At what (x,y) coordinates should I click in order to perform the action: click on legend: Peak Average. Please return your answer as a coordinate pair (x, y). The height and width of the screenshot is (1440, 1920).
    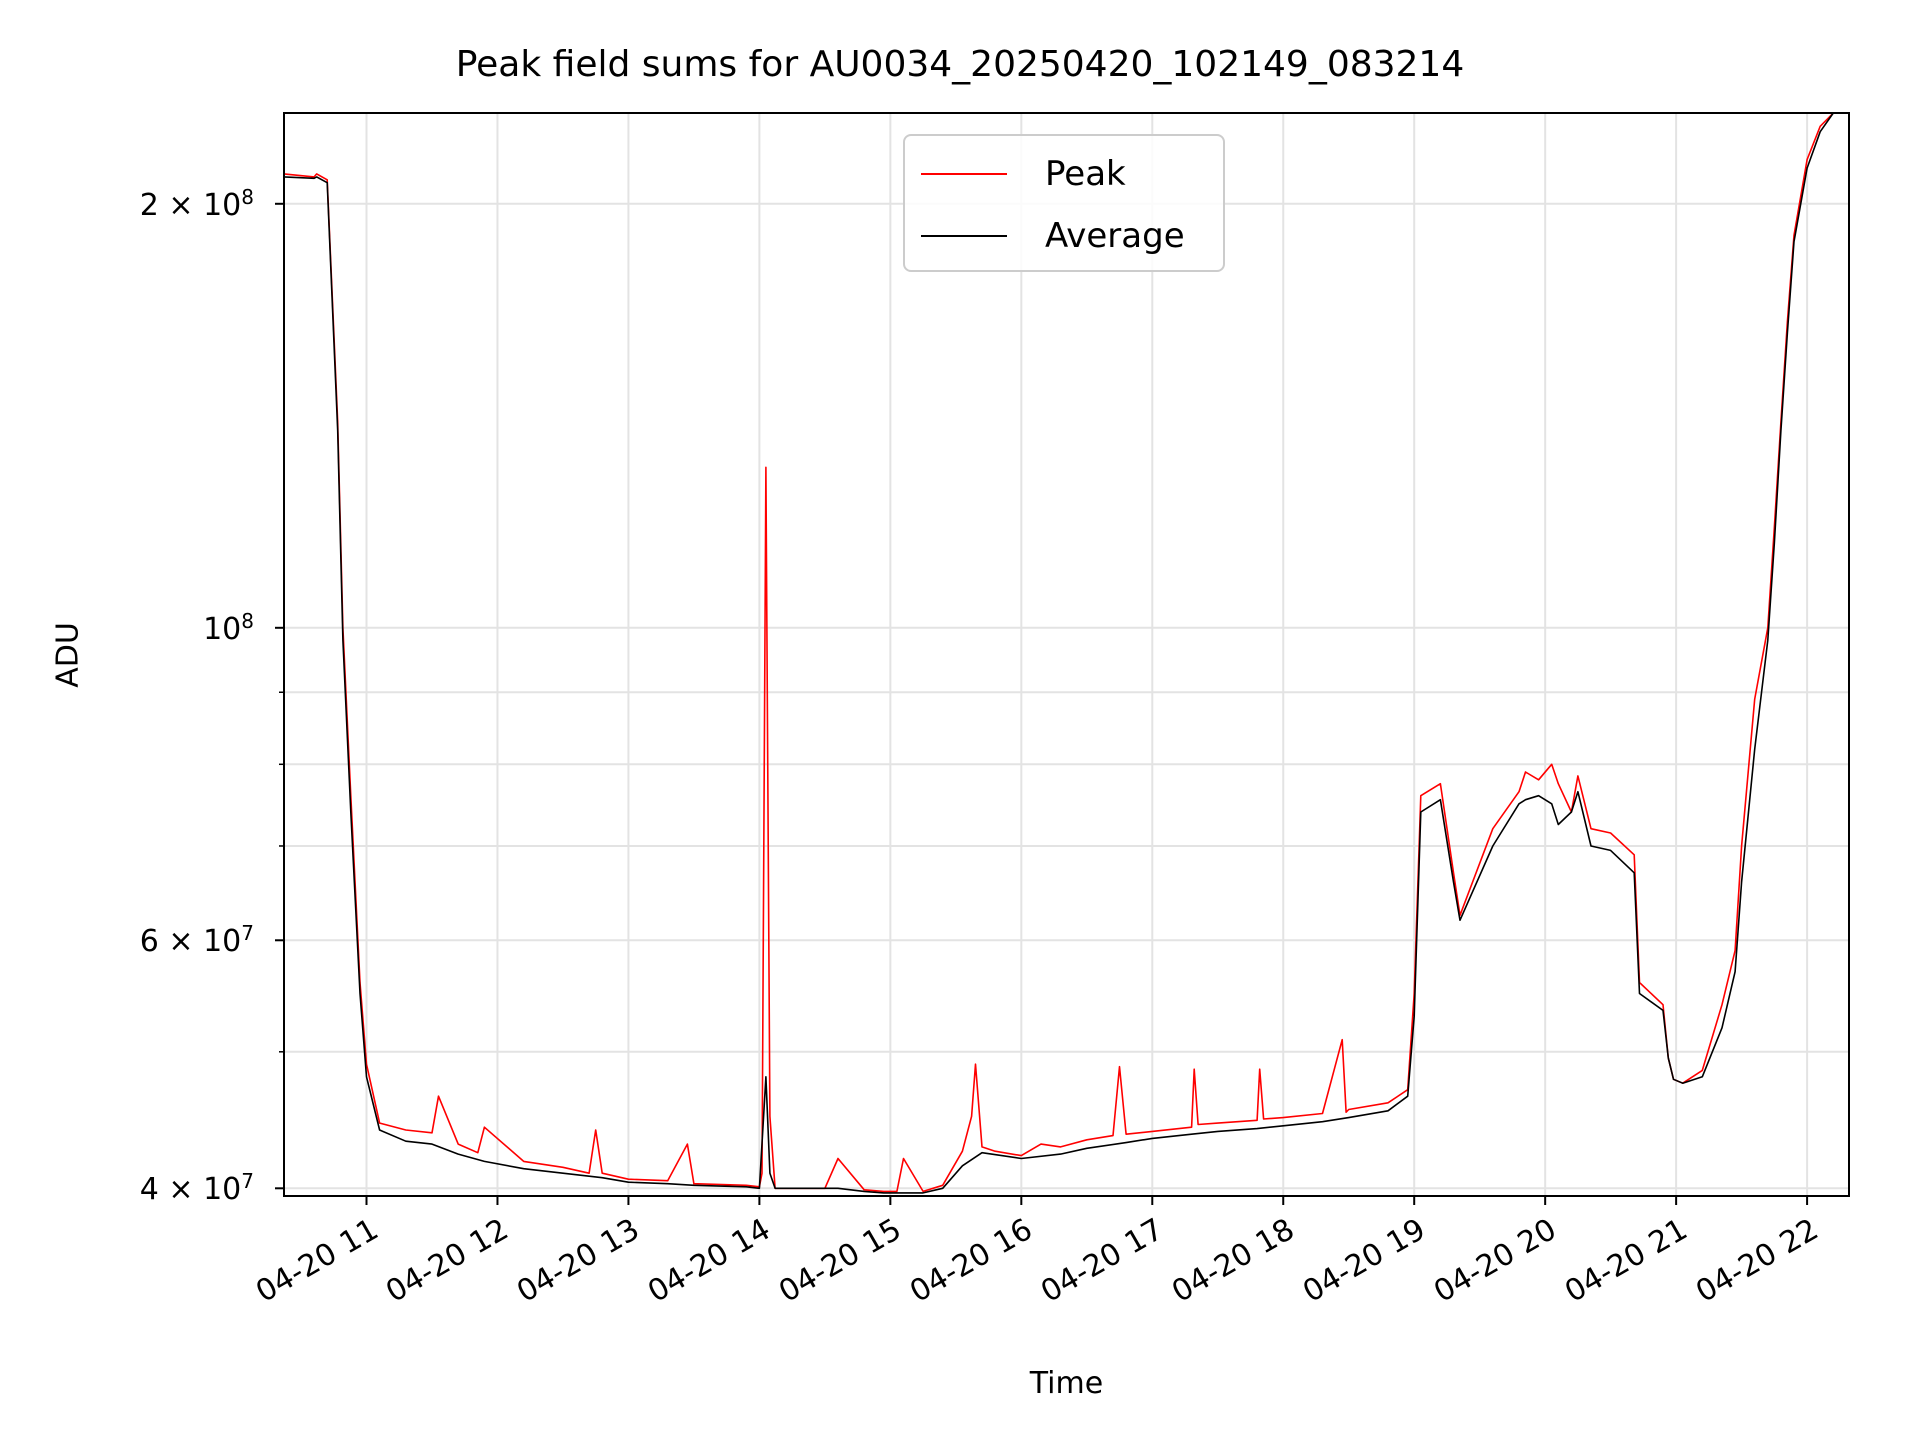
    Looking at the image, I should click on (1064, 203).